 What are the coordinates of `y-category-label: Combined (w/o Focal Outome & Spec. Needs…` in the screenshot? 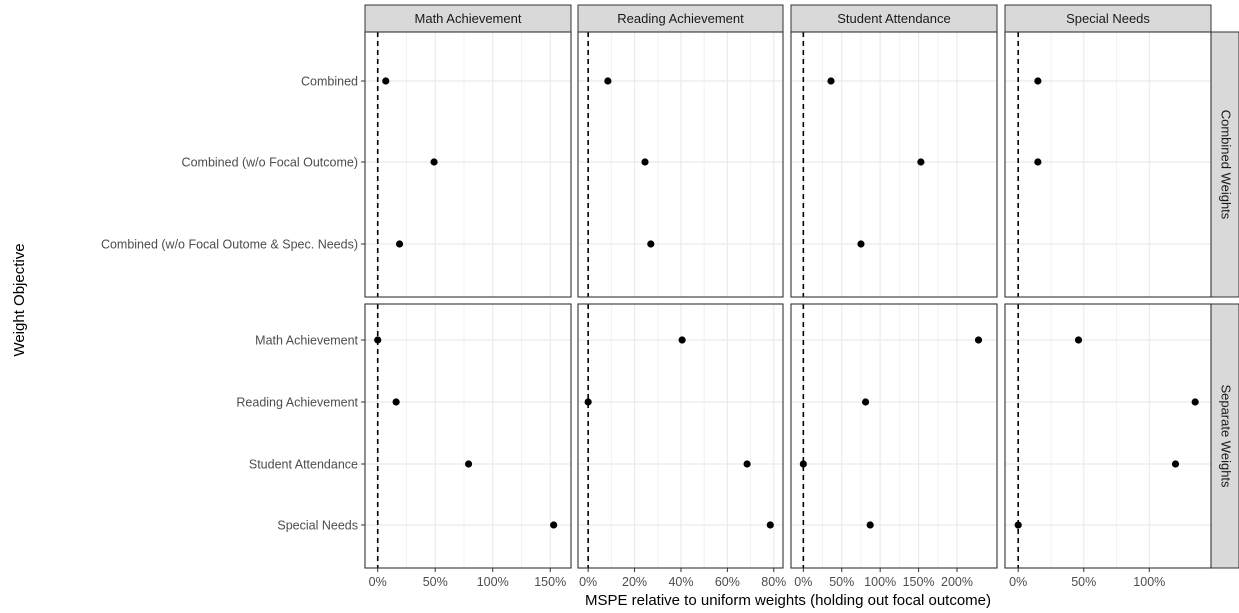 It's located at (229, 245).